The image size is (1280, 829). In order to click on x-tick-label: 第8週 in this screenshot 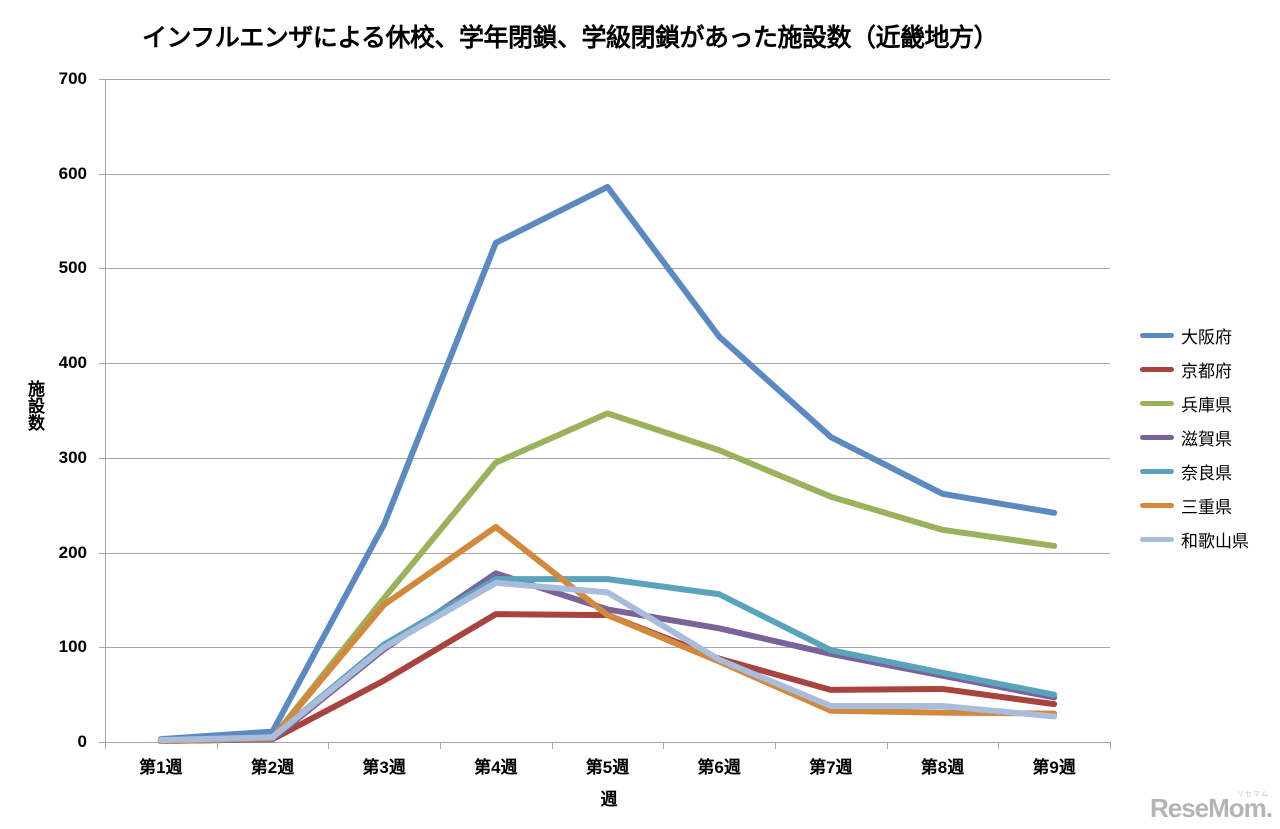, I will do `click(942, 767)`.